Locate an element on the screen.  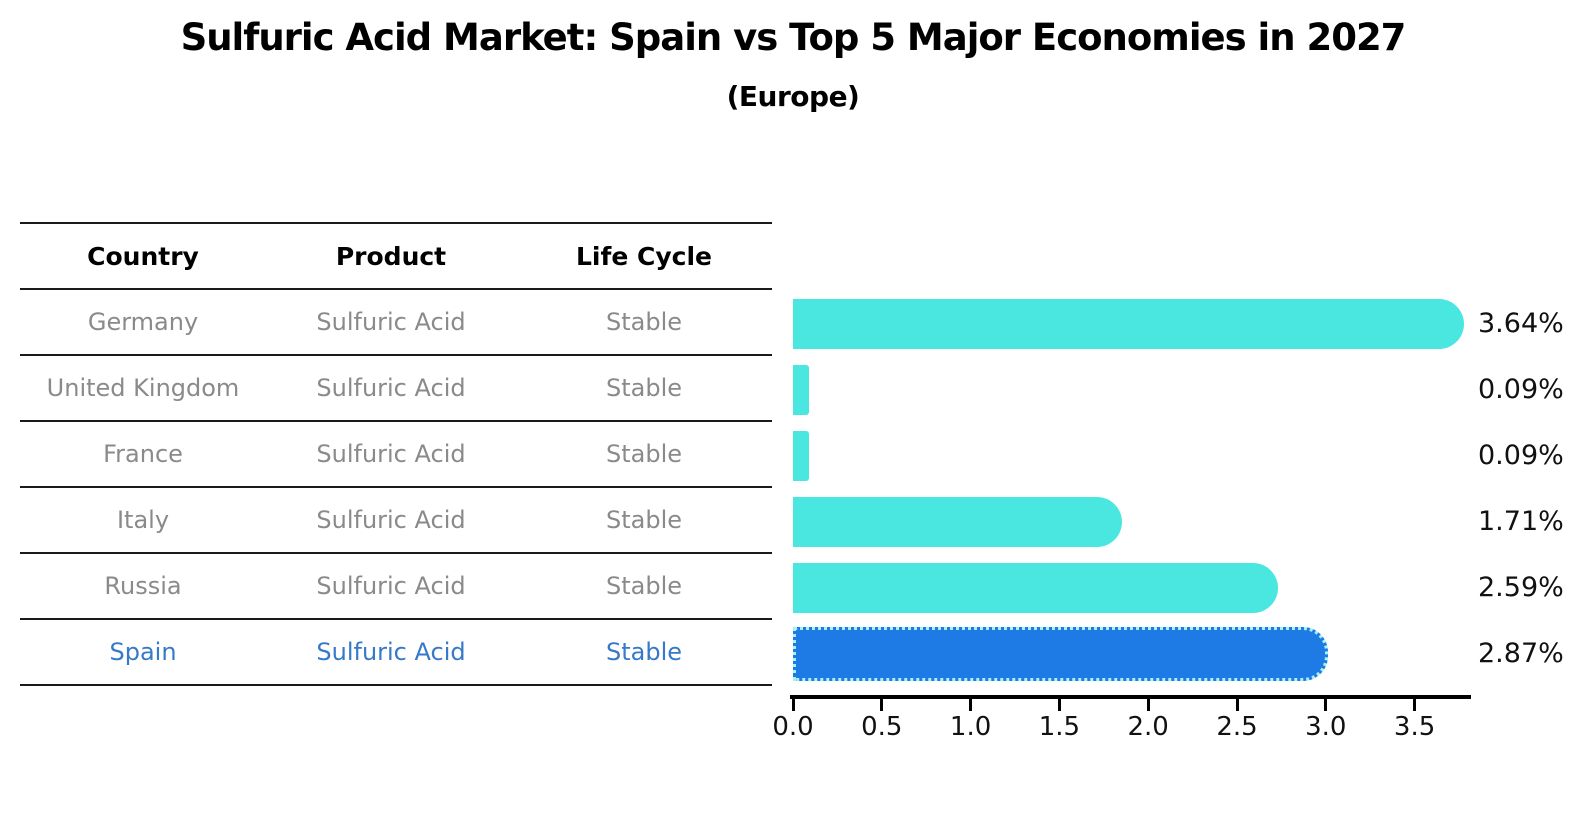
table-header-row: Country Product Life Cycle is located at coordinates (396, 257).